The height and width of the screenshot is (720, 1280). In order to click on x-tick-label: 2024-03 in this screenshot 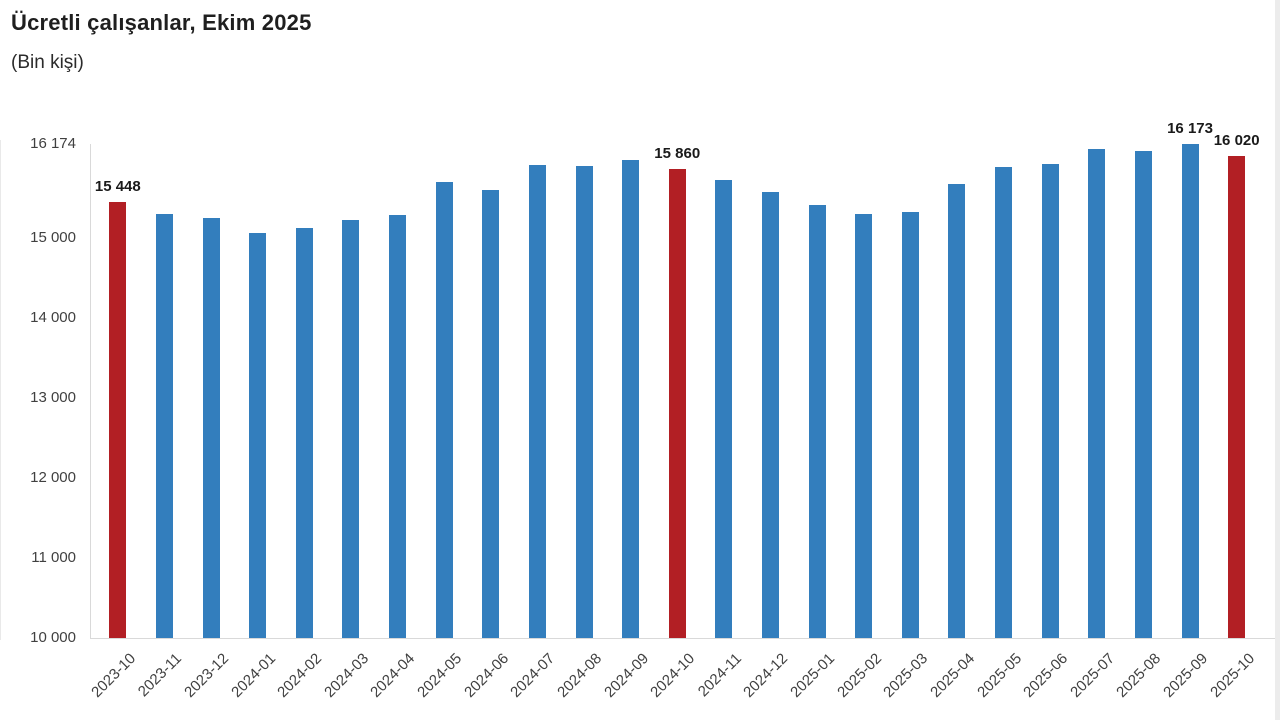, I will do `click(346, 675)`.